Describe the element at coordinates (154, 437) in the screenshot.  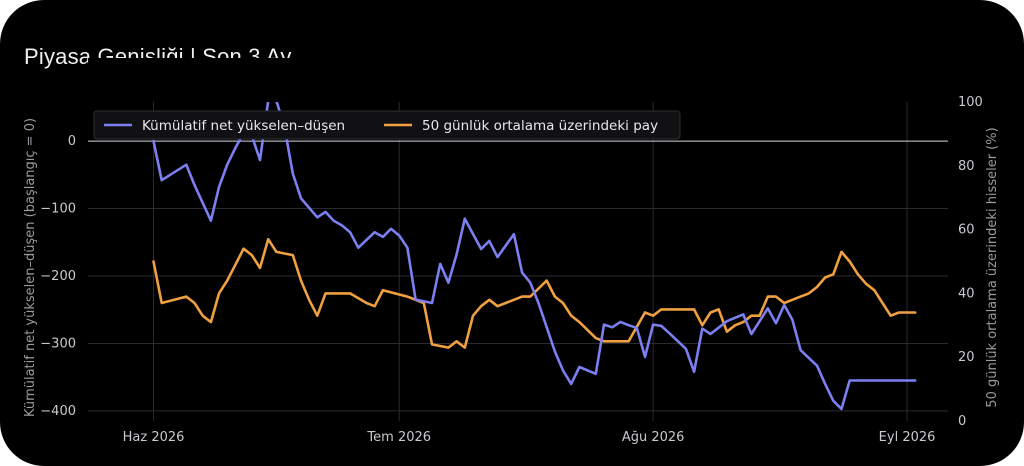
I see `x-tick-label: Haz 2026` at that location.